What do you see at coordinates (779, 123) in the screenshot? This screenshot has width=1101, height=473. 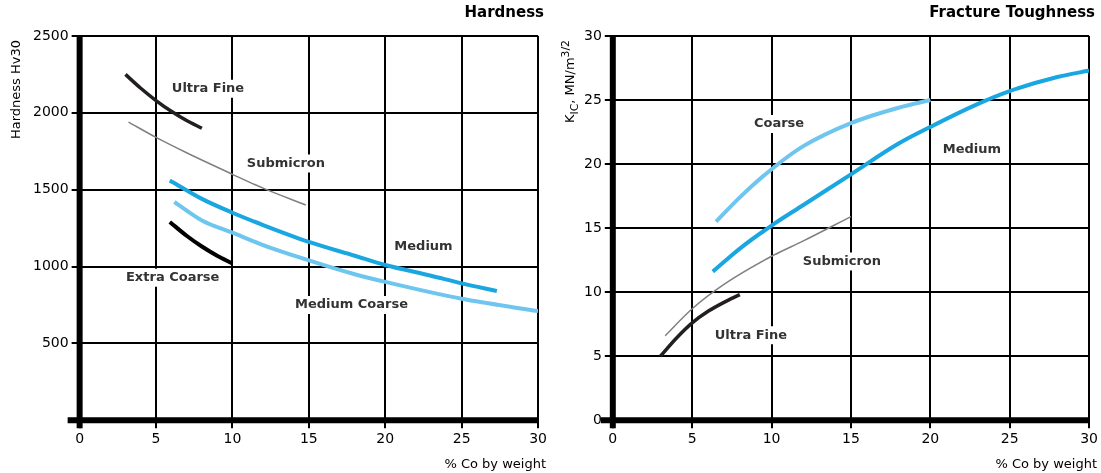 I see `series-label: Coarse` at bounding box center [779, 123].